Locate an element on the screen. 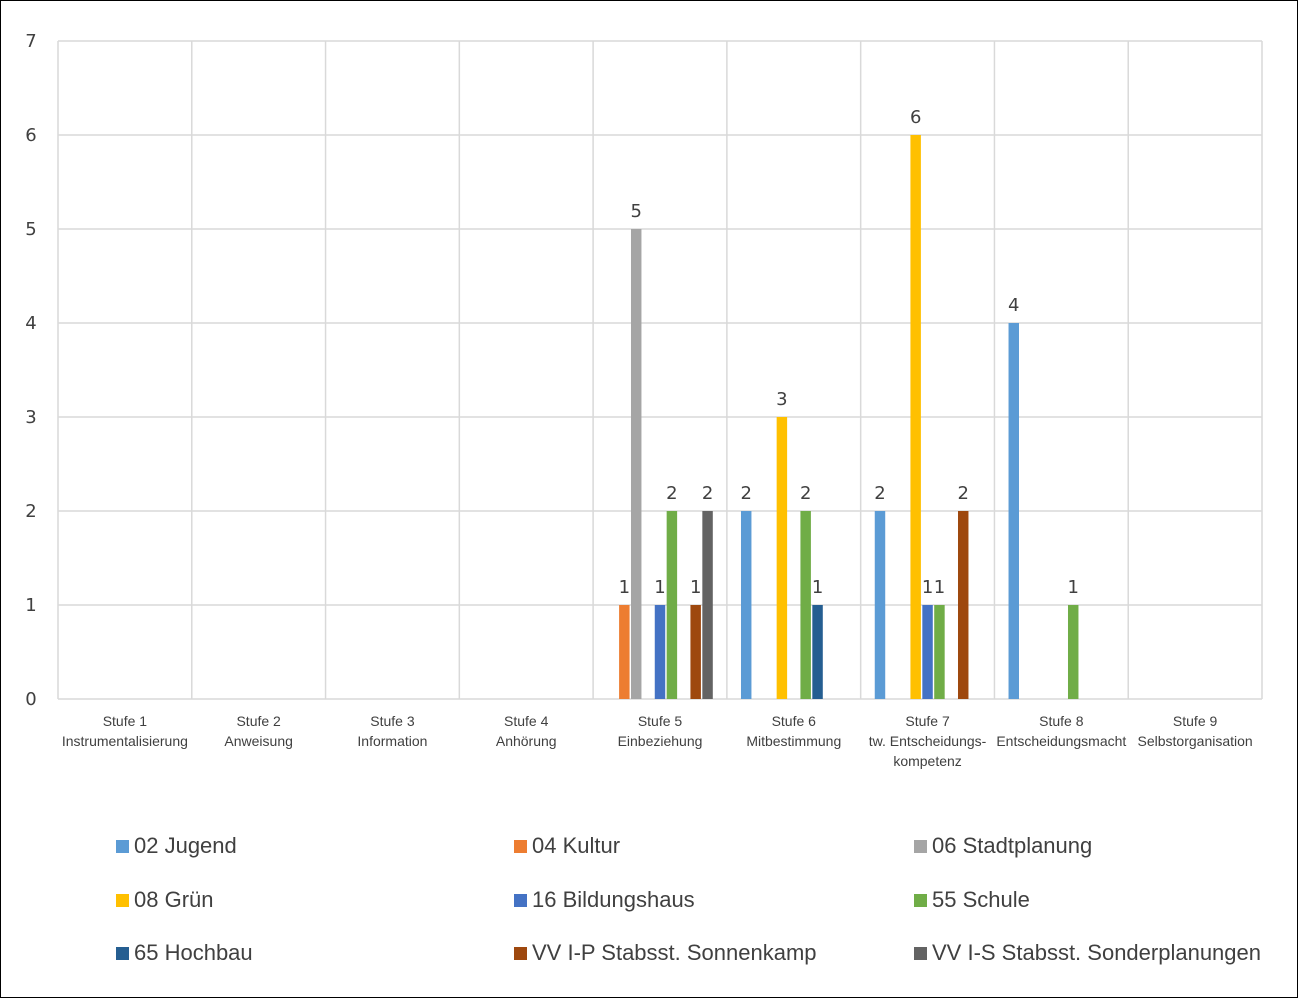 This screenshot has height=998, width=1298. x-tick-label: Stufe 1 Instrumentalisierung is located at coordinates (125, 731).